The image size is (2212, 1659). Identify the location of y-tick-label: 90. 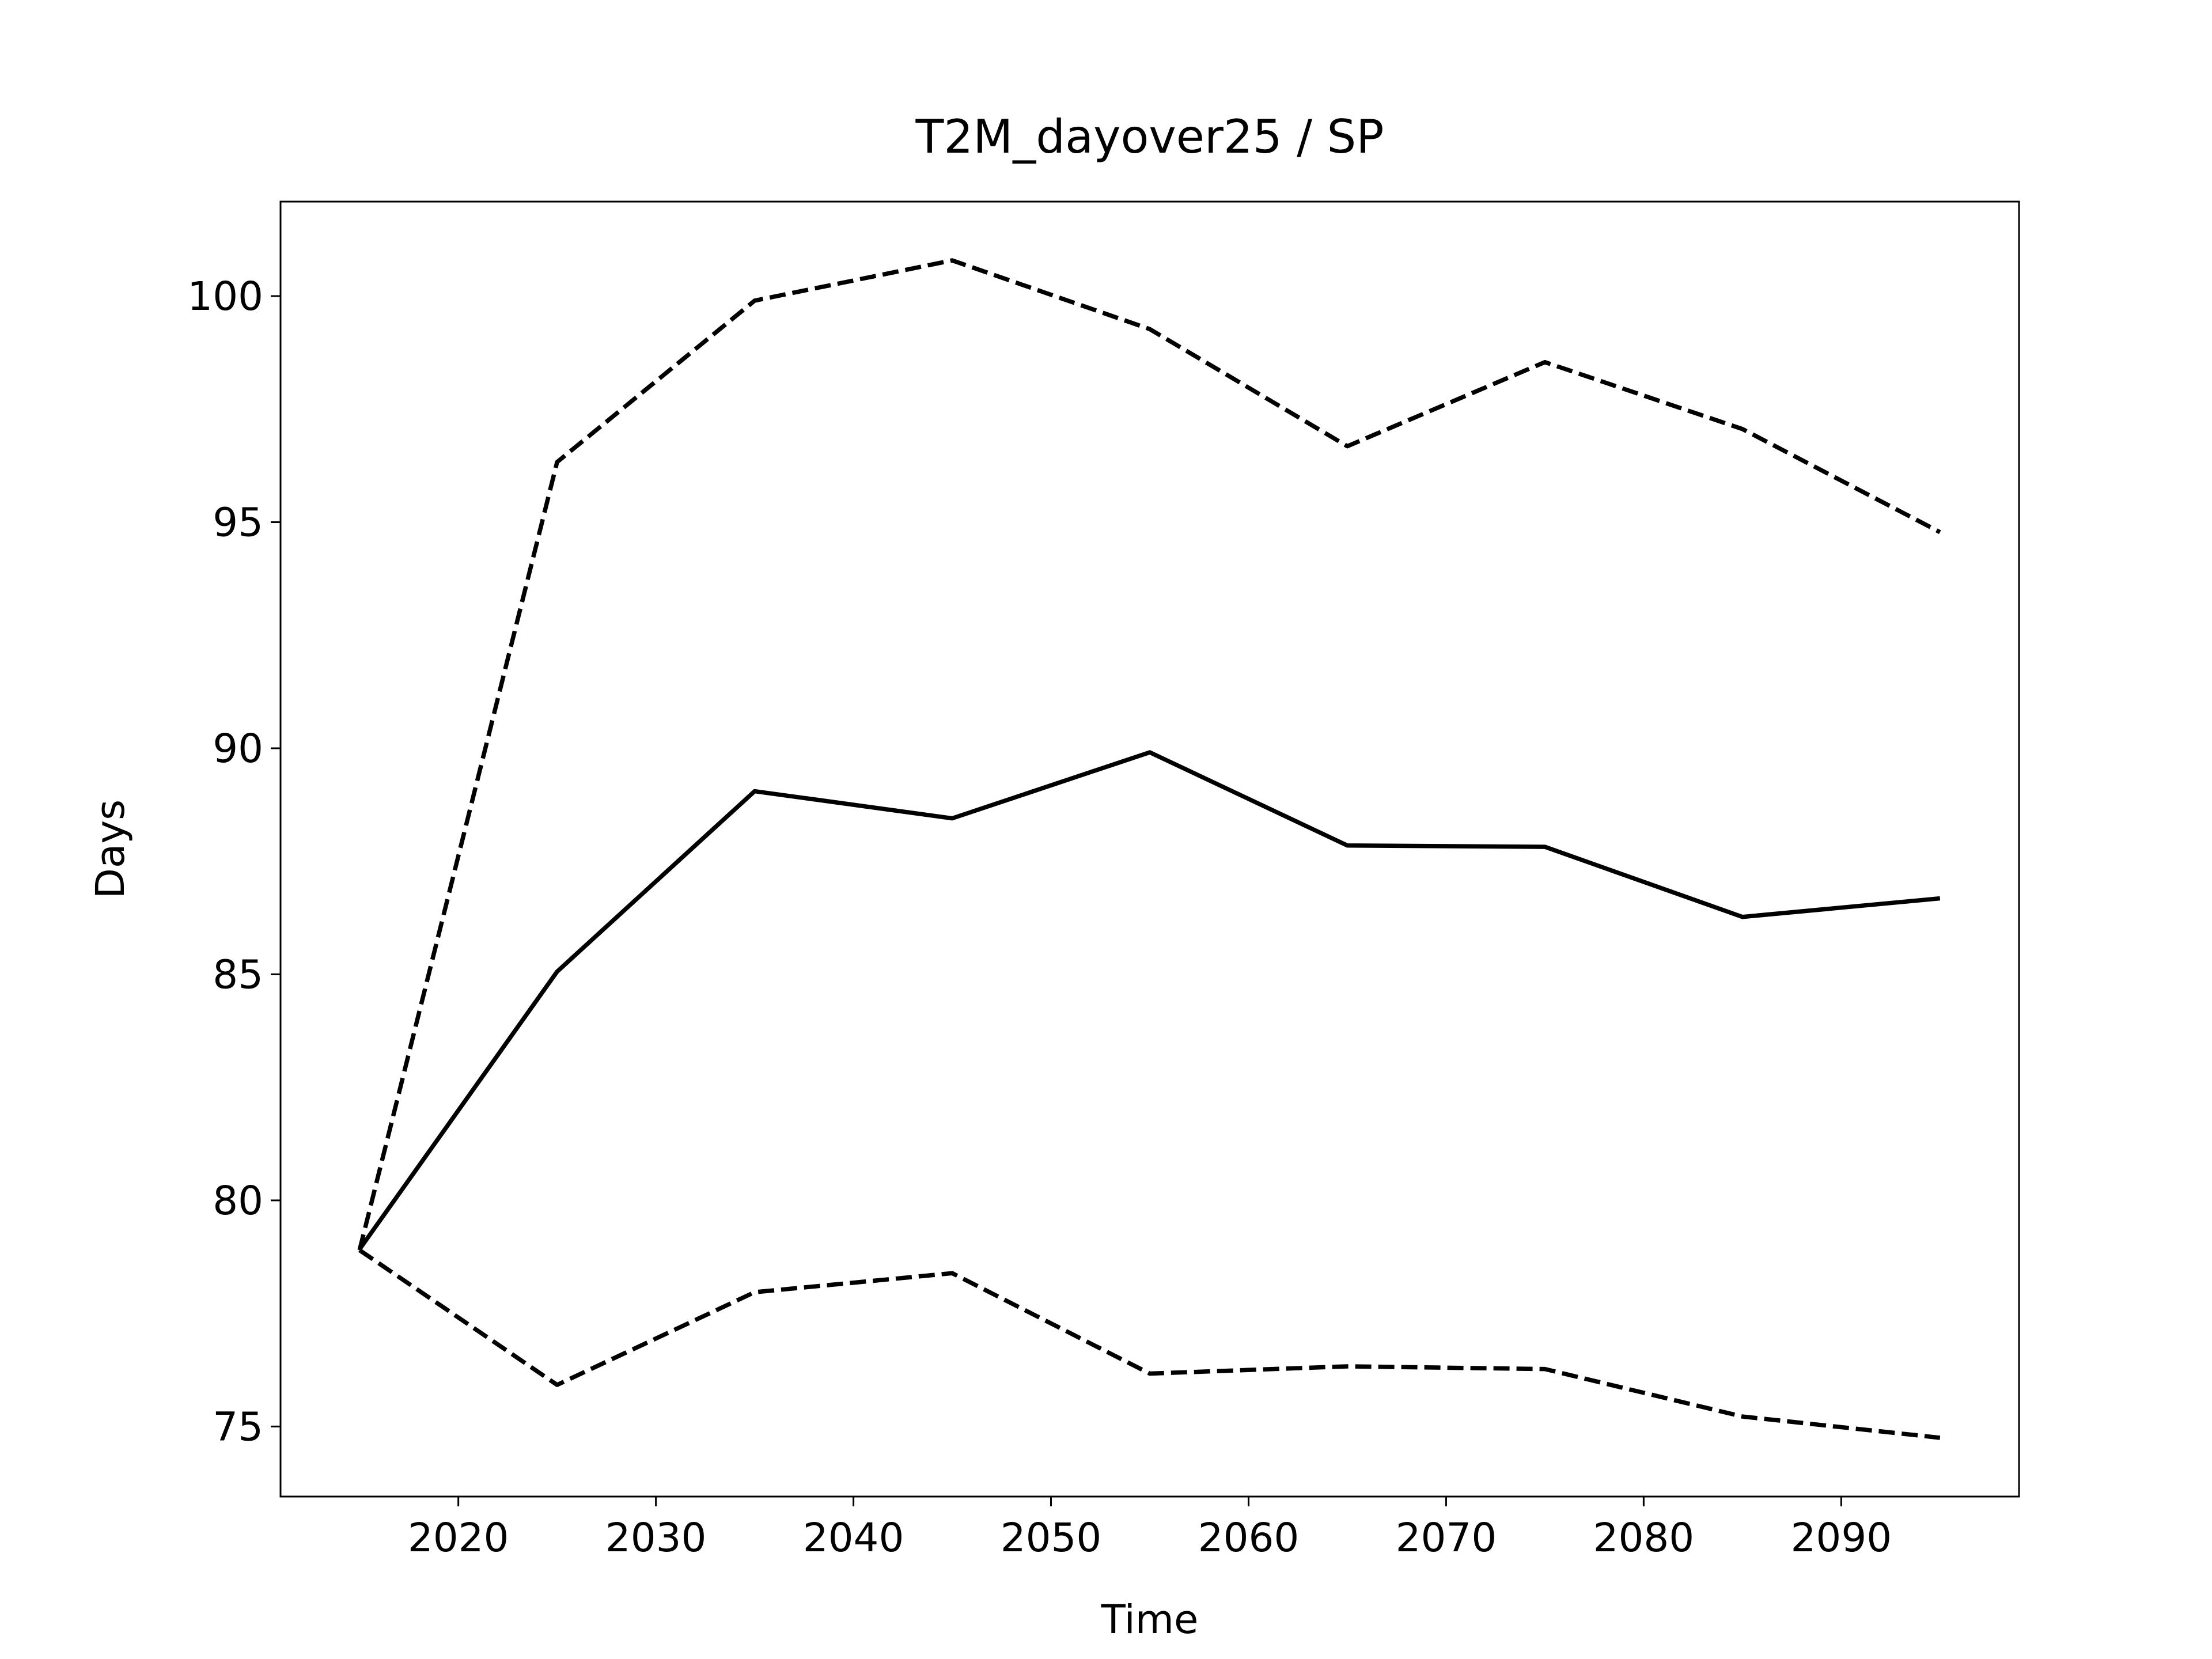
(238, 749).